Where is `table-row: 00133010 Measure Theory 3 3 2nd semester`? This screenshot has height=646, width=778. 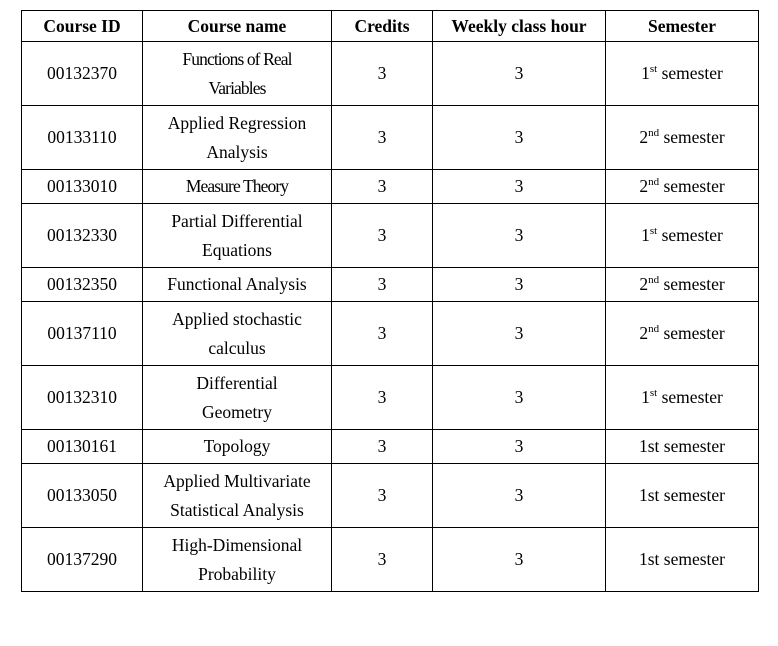 table-row: 00133010 Measure Theory 3 3 2nd semester is located at coordinates (390, 186).